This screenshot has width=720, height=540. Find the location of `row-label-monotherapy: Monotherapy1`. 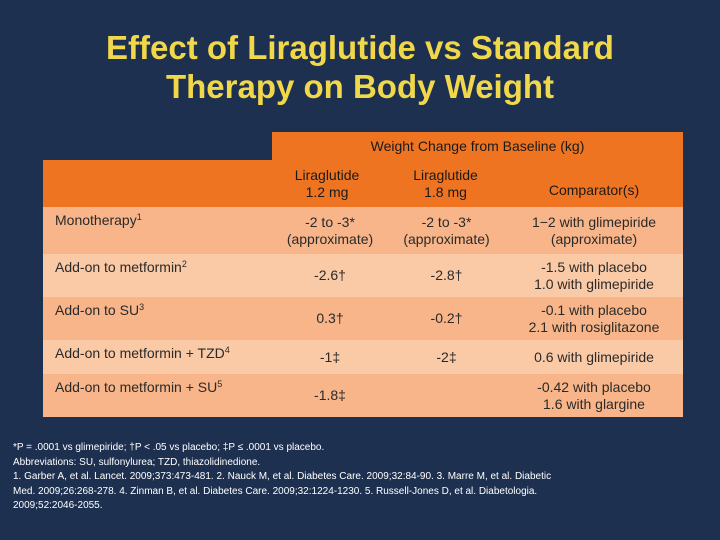

row-label-monotherapy: Monotherapy1 is located at coordinates (163, 218).